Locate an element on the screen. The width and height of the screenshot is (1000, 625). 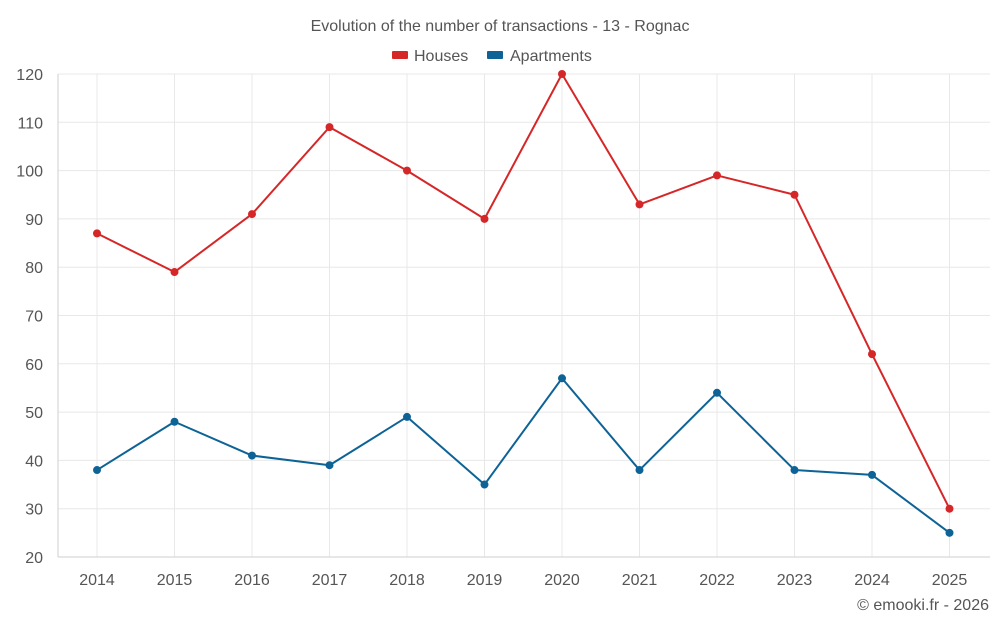
legend-label-apartments: Apartments is located at coordinates (551, 56).